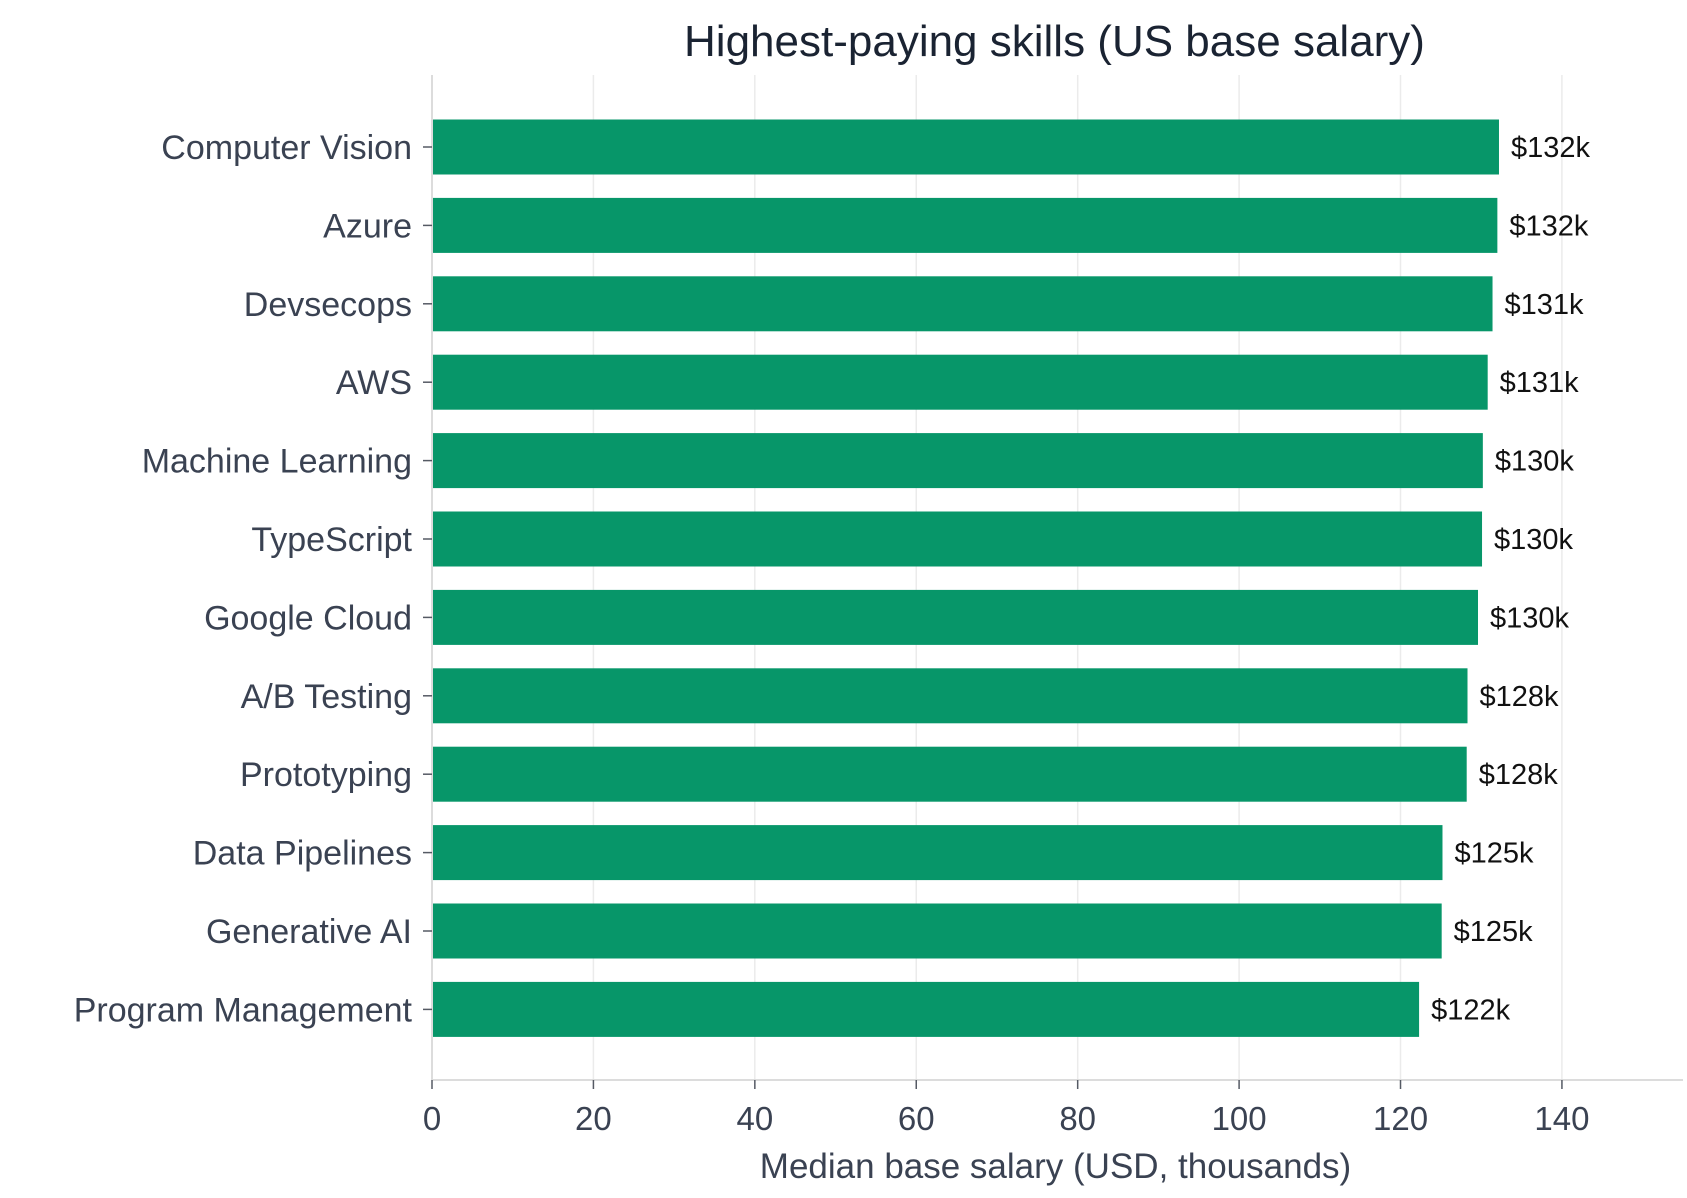  Describe the element at coordinates (326, 697) in the screenshot. I see `category-label: A/B Testing` at that location.